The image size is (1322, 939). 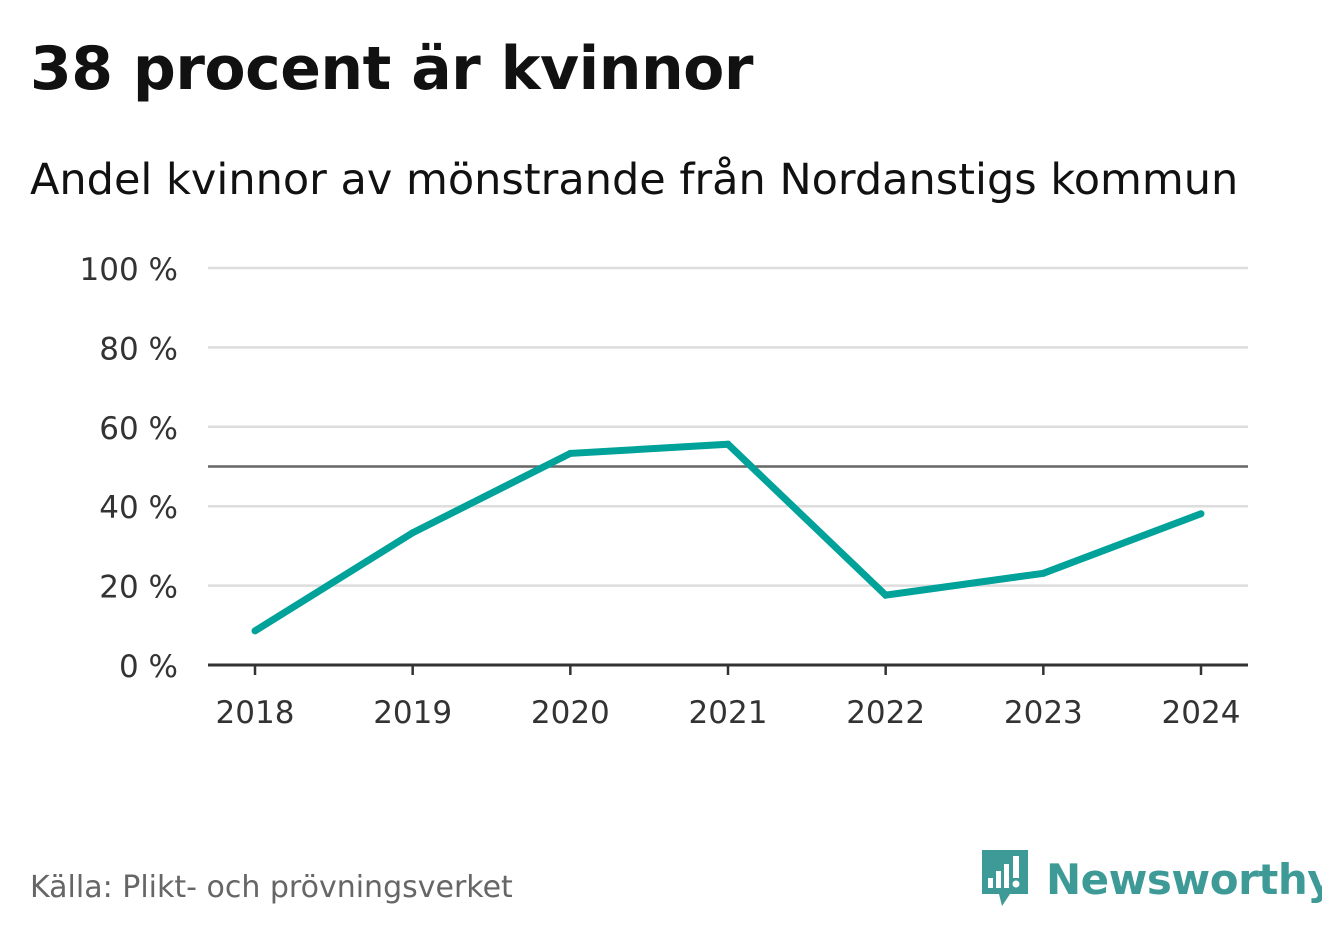 What do you see at coordinates (1201, 713) in the screenshot?
I see `x-tick-label: 2024` at bounding box center [1201, 713].